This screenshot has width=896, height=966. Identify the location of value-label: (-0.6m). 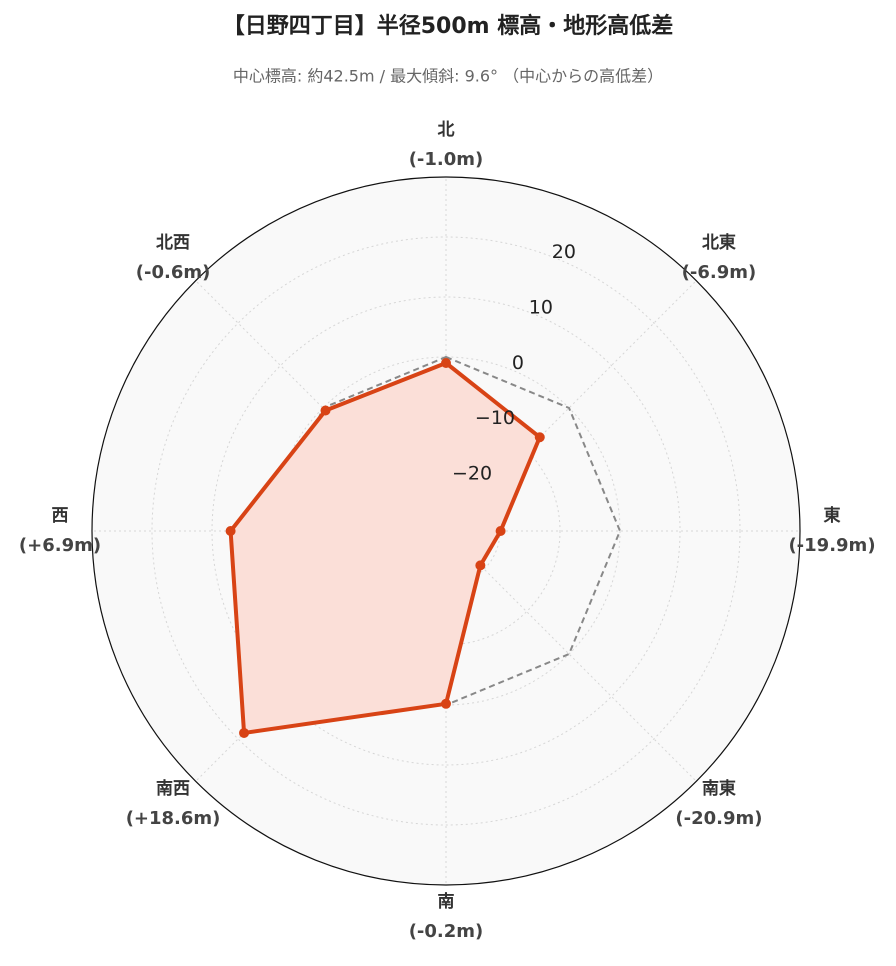
(173, 272).